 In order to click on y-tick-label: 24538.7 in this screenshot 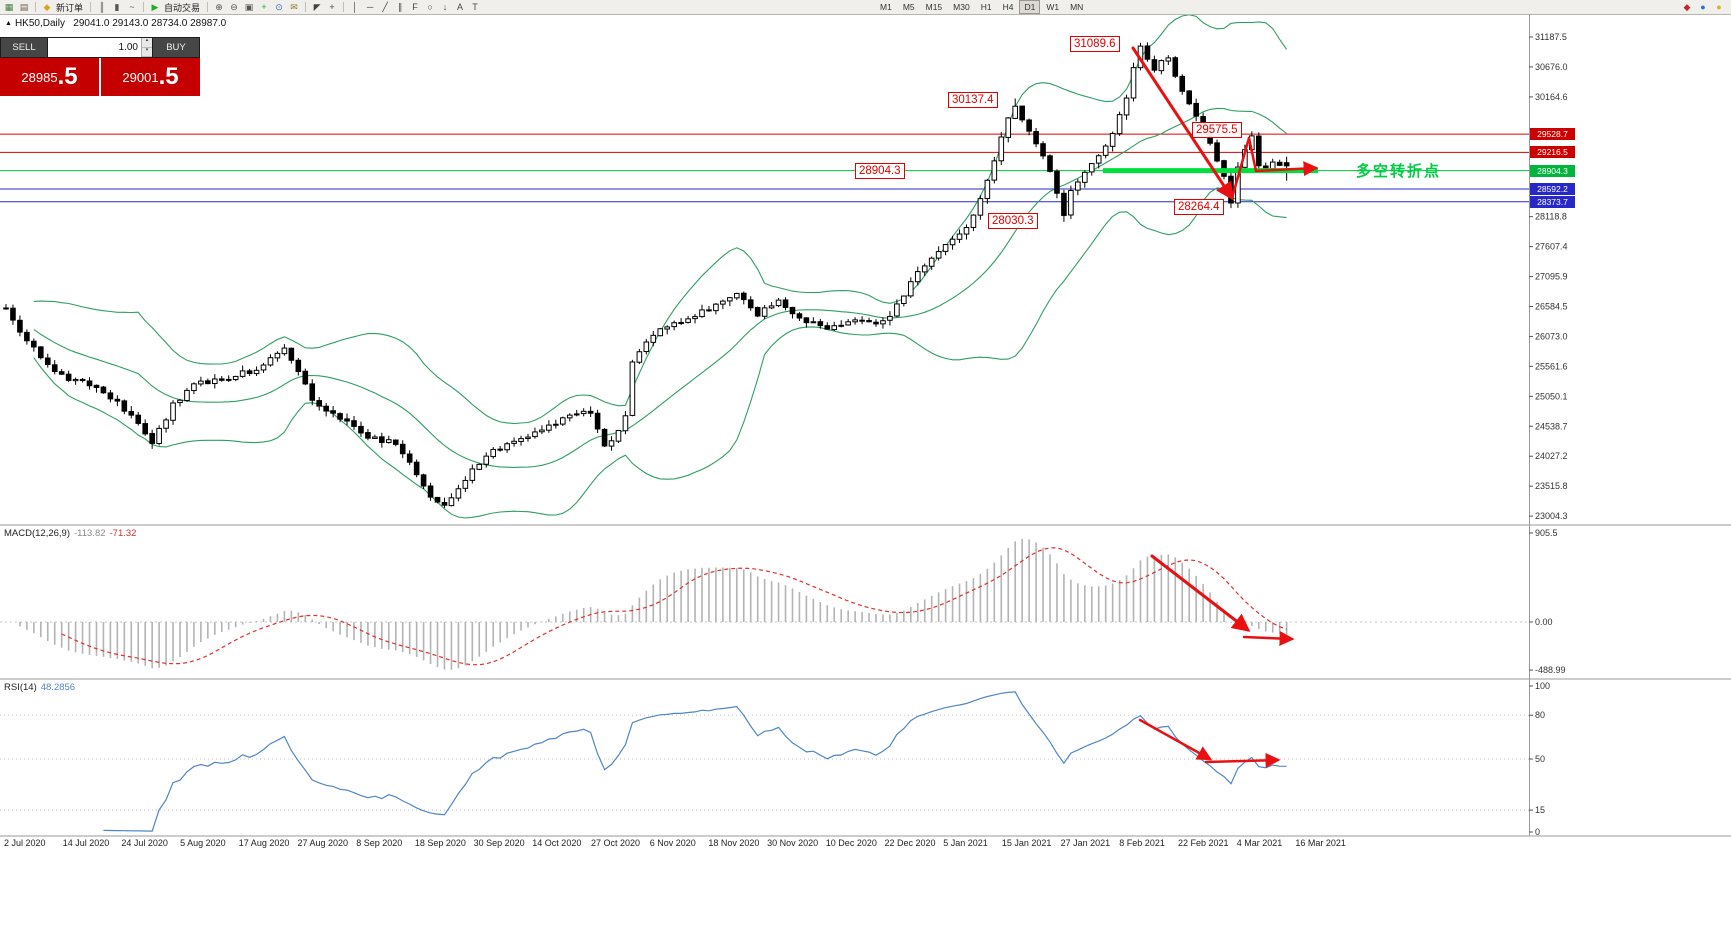, I will do `click(1551, 426)`.